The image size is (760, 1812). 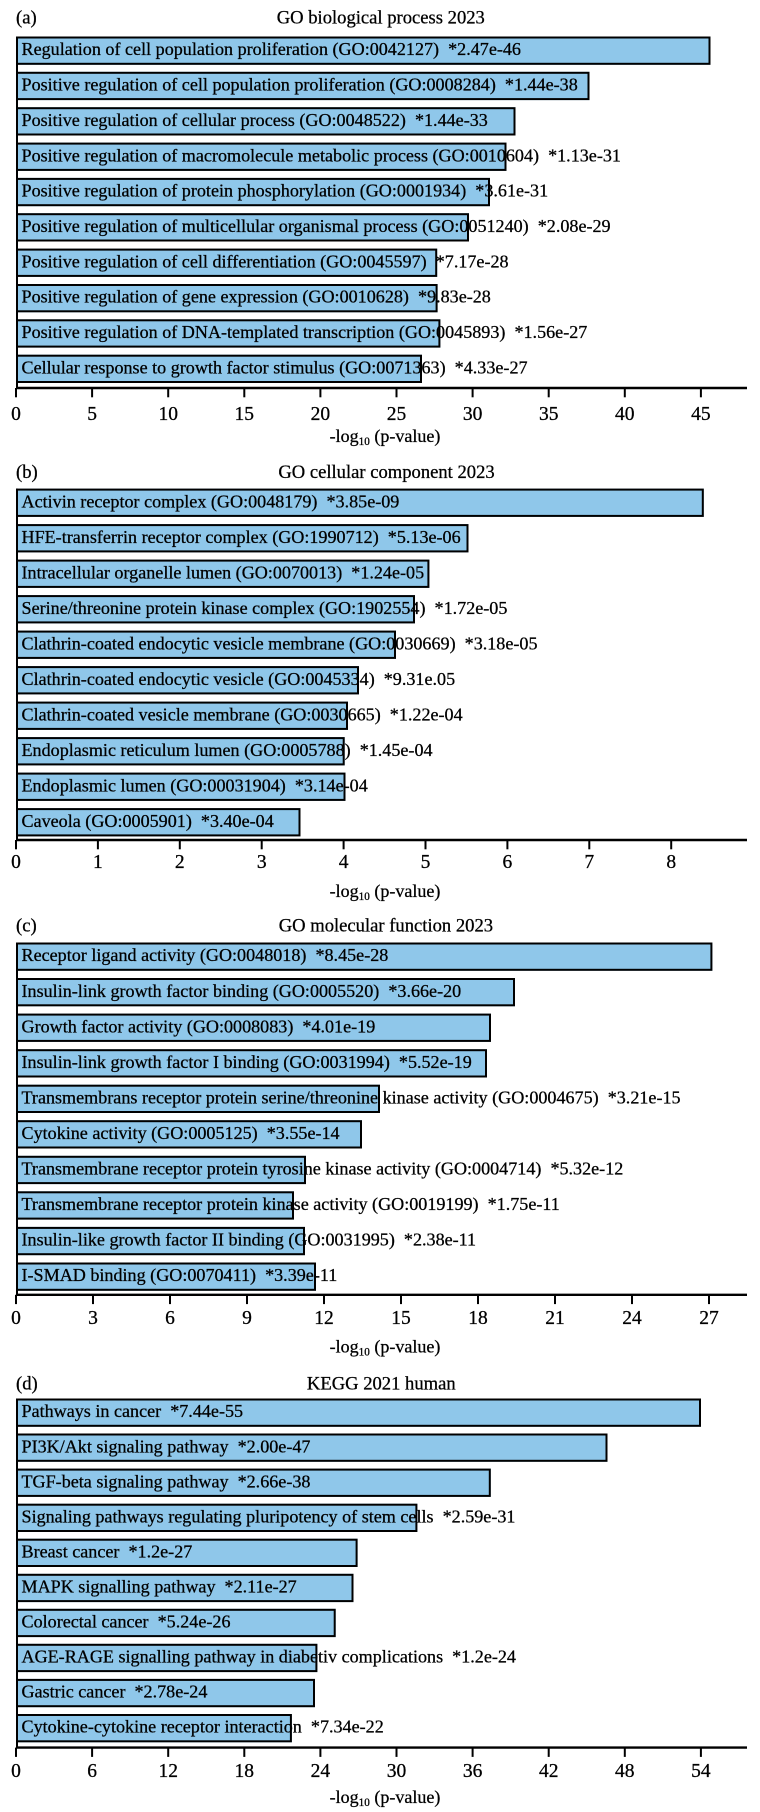 I want to click on svg-text: 10, so click(x=168, y=414).